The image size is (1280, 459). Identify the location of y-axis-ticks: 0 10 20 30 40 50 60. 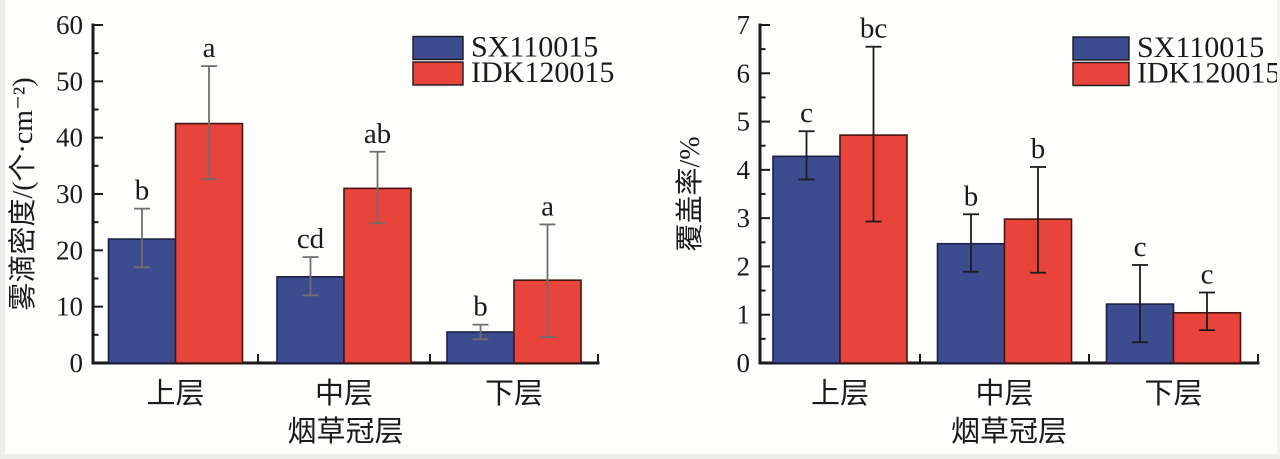
(79, 194).